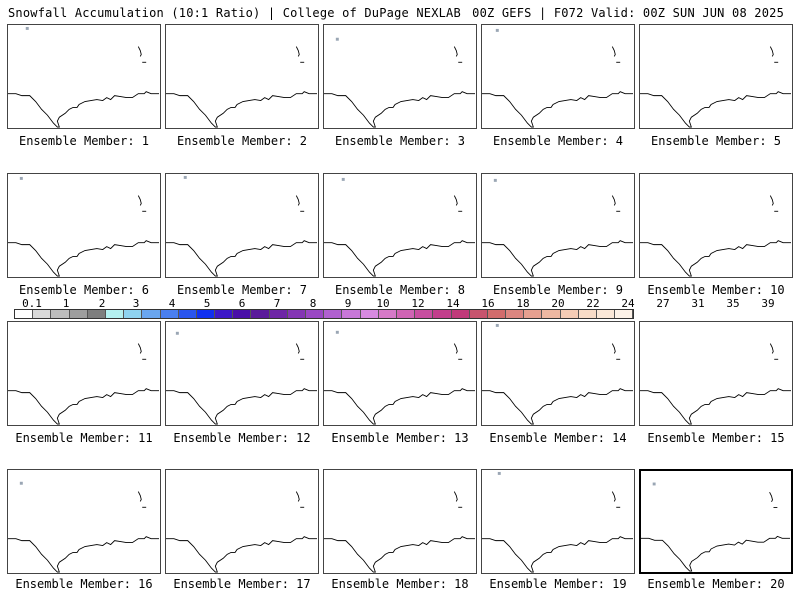 The height and width of the screenshot is (600, 800). Describe the element at coordinates (558, 584) in the screenshot. I see `ensemble-member-label: Ensemble Member: 19` at that location.